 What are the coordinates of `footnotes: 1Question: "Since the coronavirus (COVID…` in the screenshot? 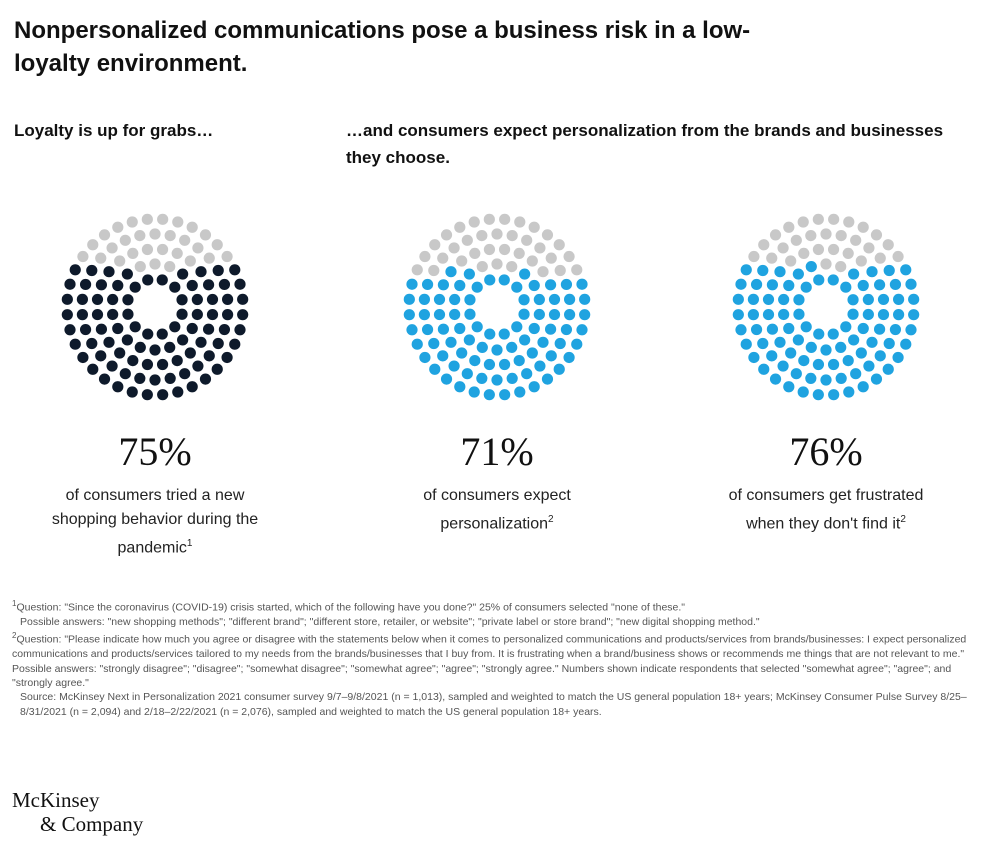 It's located at (502, 658).